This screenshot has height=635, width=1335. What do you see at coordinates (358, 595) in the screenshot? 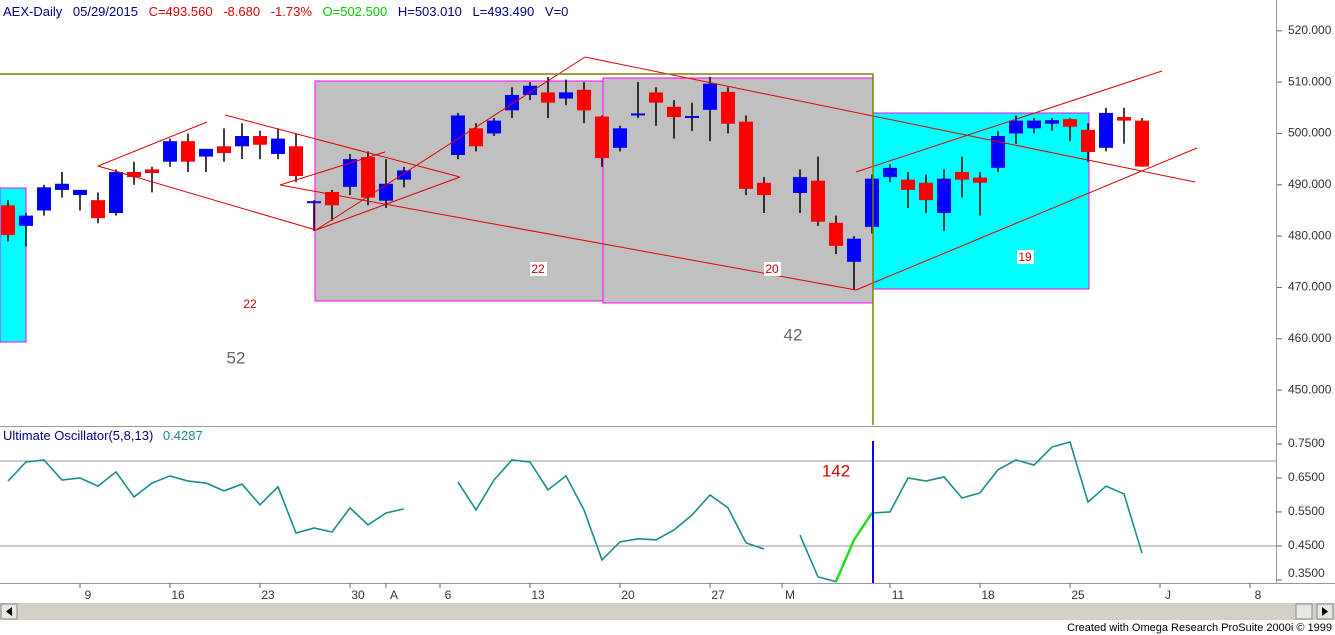
I see `x-tick-label: 30` at bounding box center [358, 595].